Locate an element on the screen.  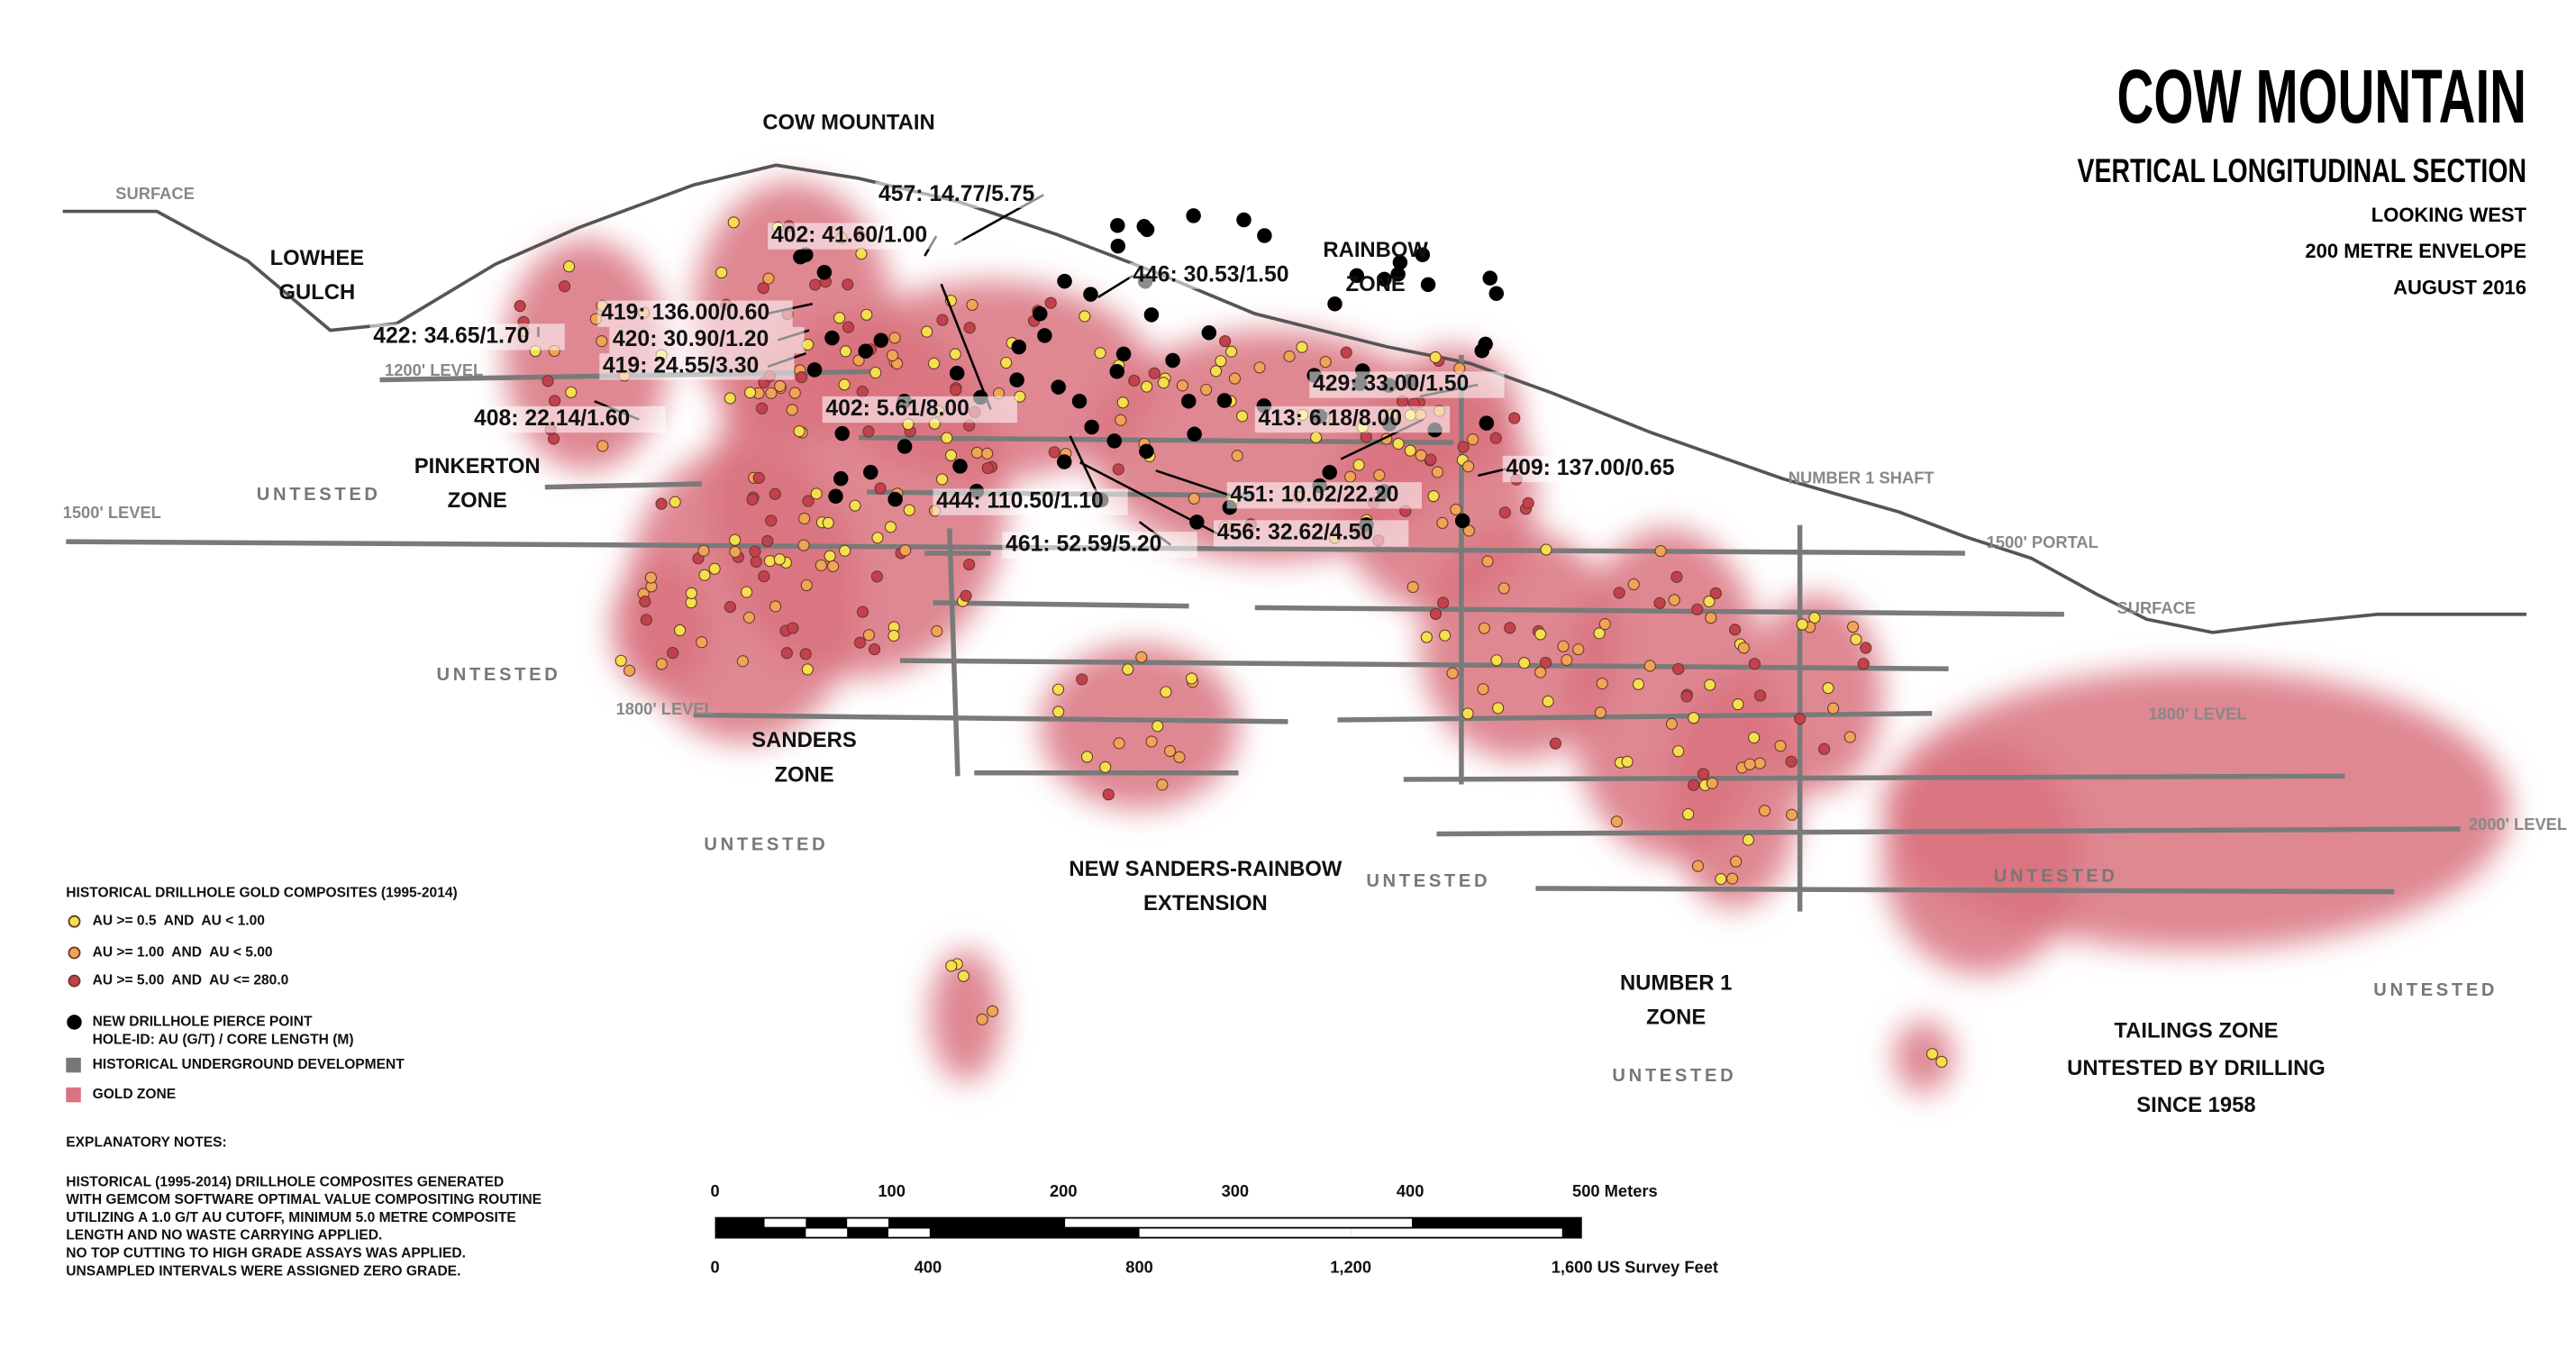
legend-label: AU >= 0.5 AND AU < 1.00 is located at coordinates (179, 921).